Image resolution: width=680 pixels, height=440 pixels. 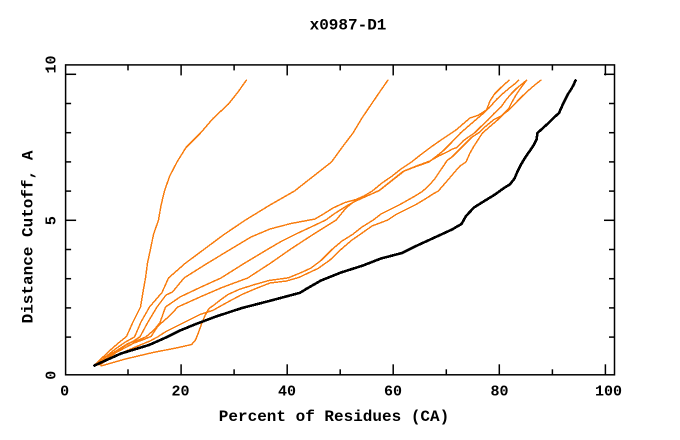 I want to click on svg-text: 20, so click(x=180, y=391).